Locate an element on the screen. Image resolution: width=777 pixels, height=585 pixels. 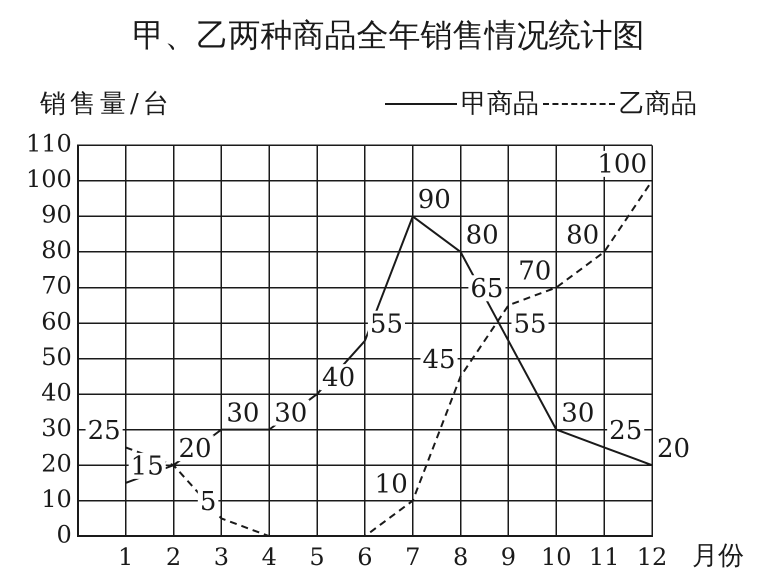
x-tick-label: 1 is located at coordinates (126, 556).